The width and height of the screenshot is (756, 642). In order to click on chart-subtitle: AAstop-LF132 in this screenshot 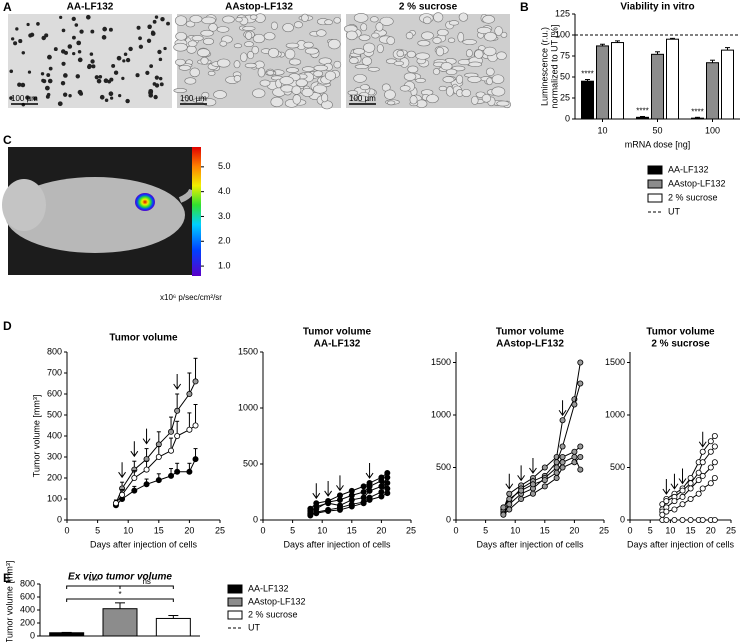, I will do `click(530, 344)`.